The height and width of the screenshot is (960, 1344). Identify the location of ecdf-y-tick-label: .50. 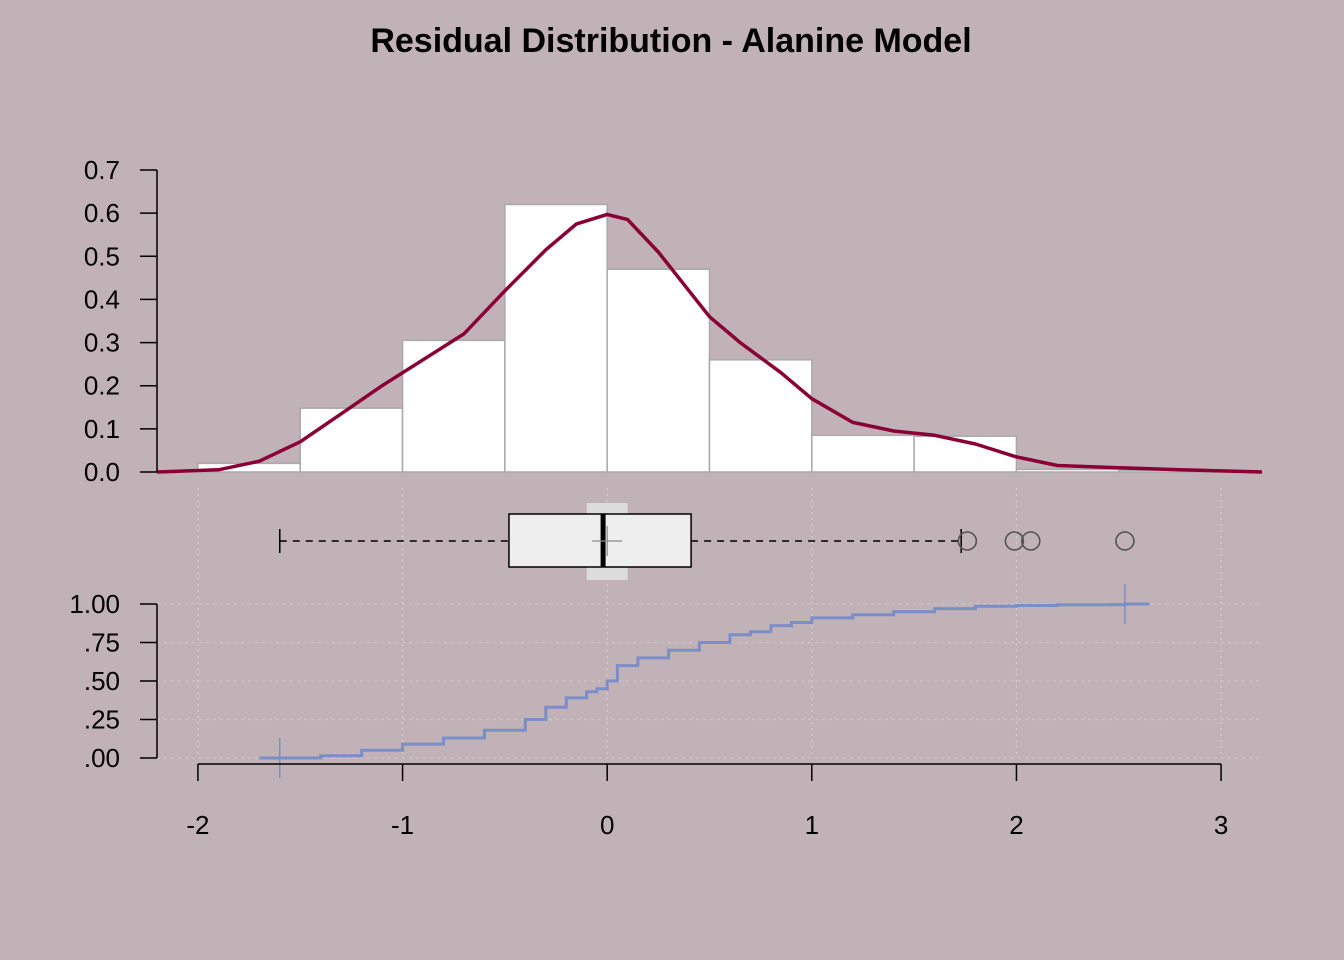
(102, 681).